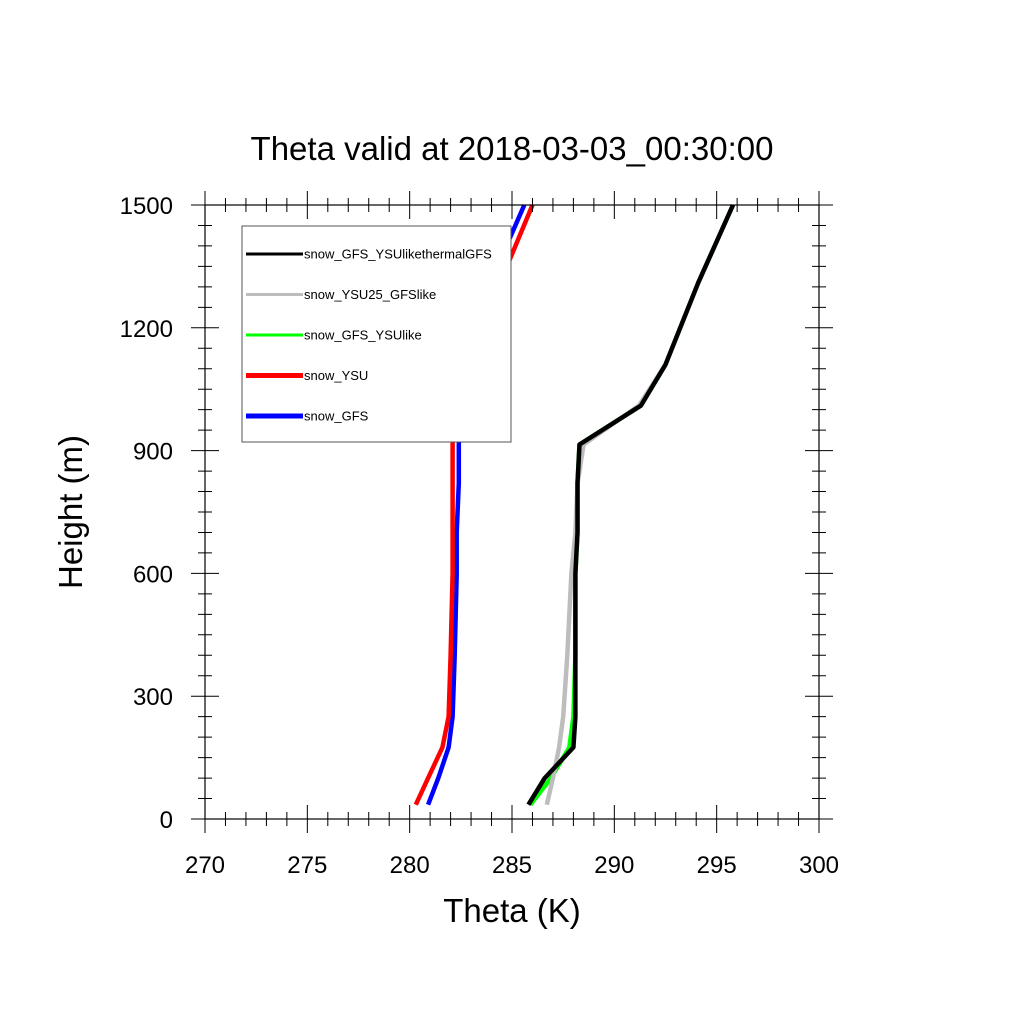 Image resolution: width=1024 pixels, height=1024 pixels. I want to click on x-tick-label: 270, so click(205, 865).